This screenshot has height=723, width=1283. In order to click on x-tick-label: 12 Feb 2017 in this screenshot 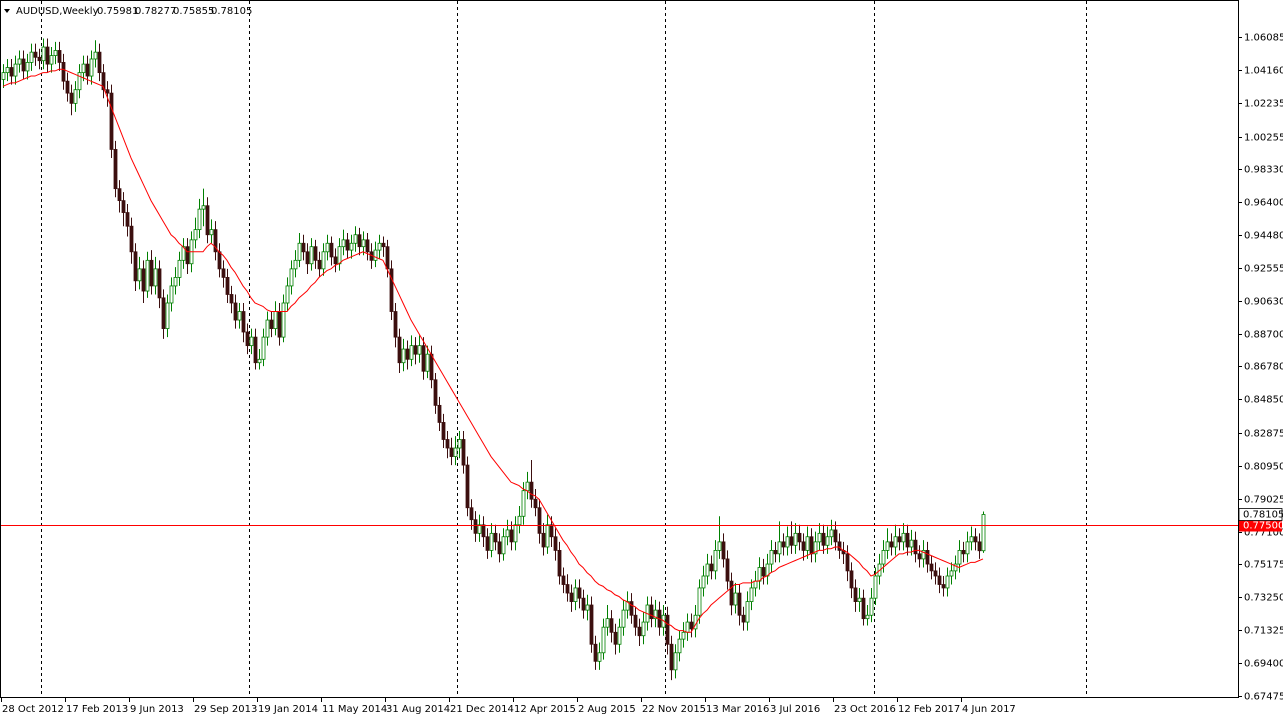, I will do `click(929, 709)`.